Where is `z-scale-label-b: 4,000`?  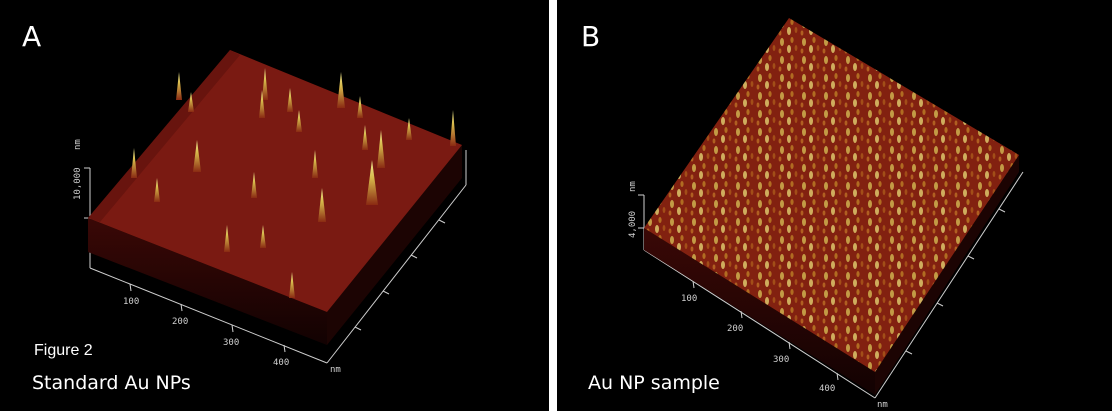
z-scale-label-b: 4,000 is located at coordinates (633, 224).